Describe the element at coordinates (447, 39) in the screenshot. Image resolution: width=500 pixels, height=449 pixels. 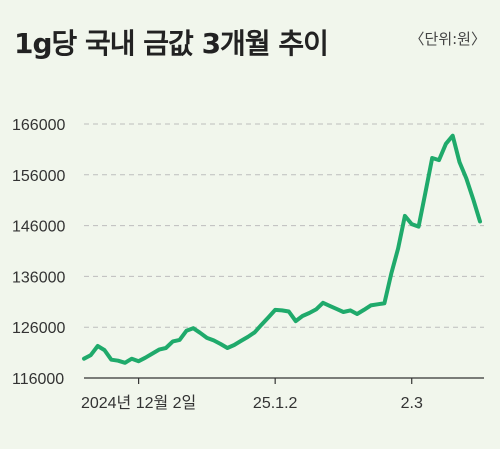
I see `unit-label: 〈단위:원〉` at that location.